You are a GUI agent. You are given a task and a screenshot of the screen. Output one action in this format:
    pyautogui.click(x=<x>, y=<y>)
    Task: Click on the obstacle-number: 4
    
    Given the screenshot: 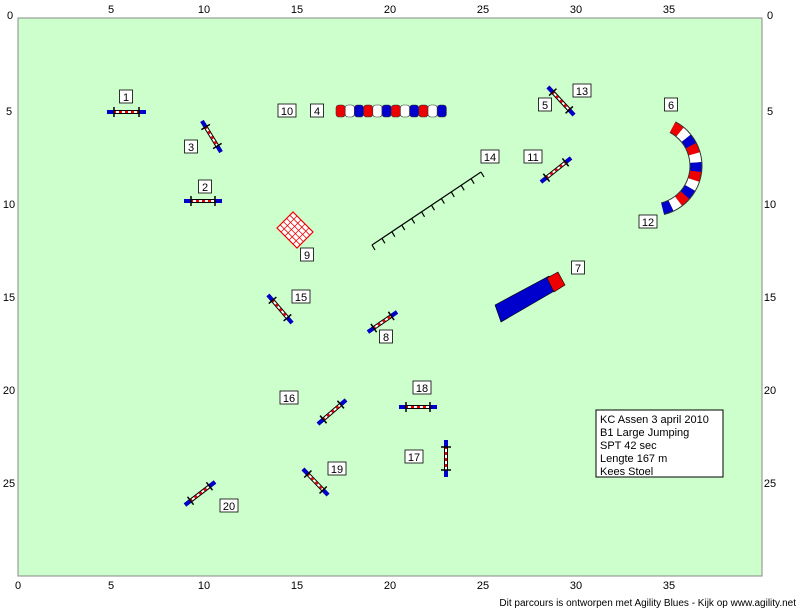 What is the action you would take?
    pyautogui.click(x=317, y=112)
    